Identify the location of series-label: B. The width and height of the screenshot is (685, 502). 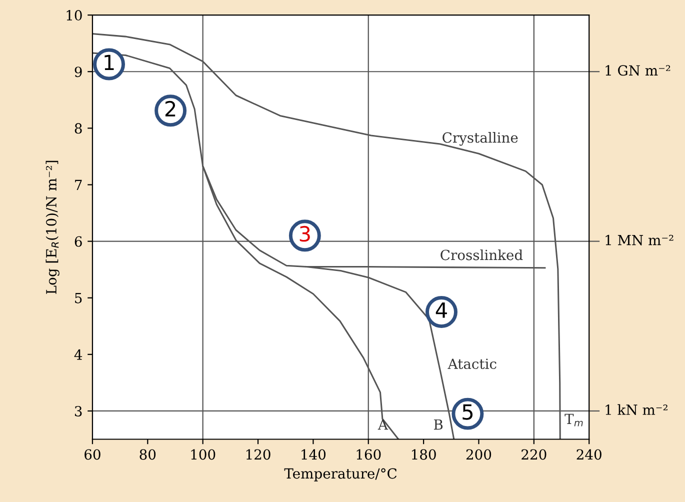
(438, 424).